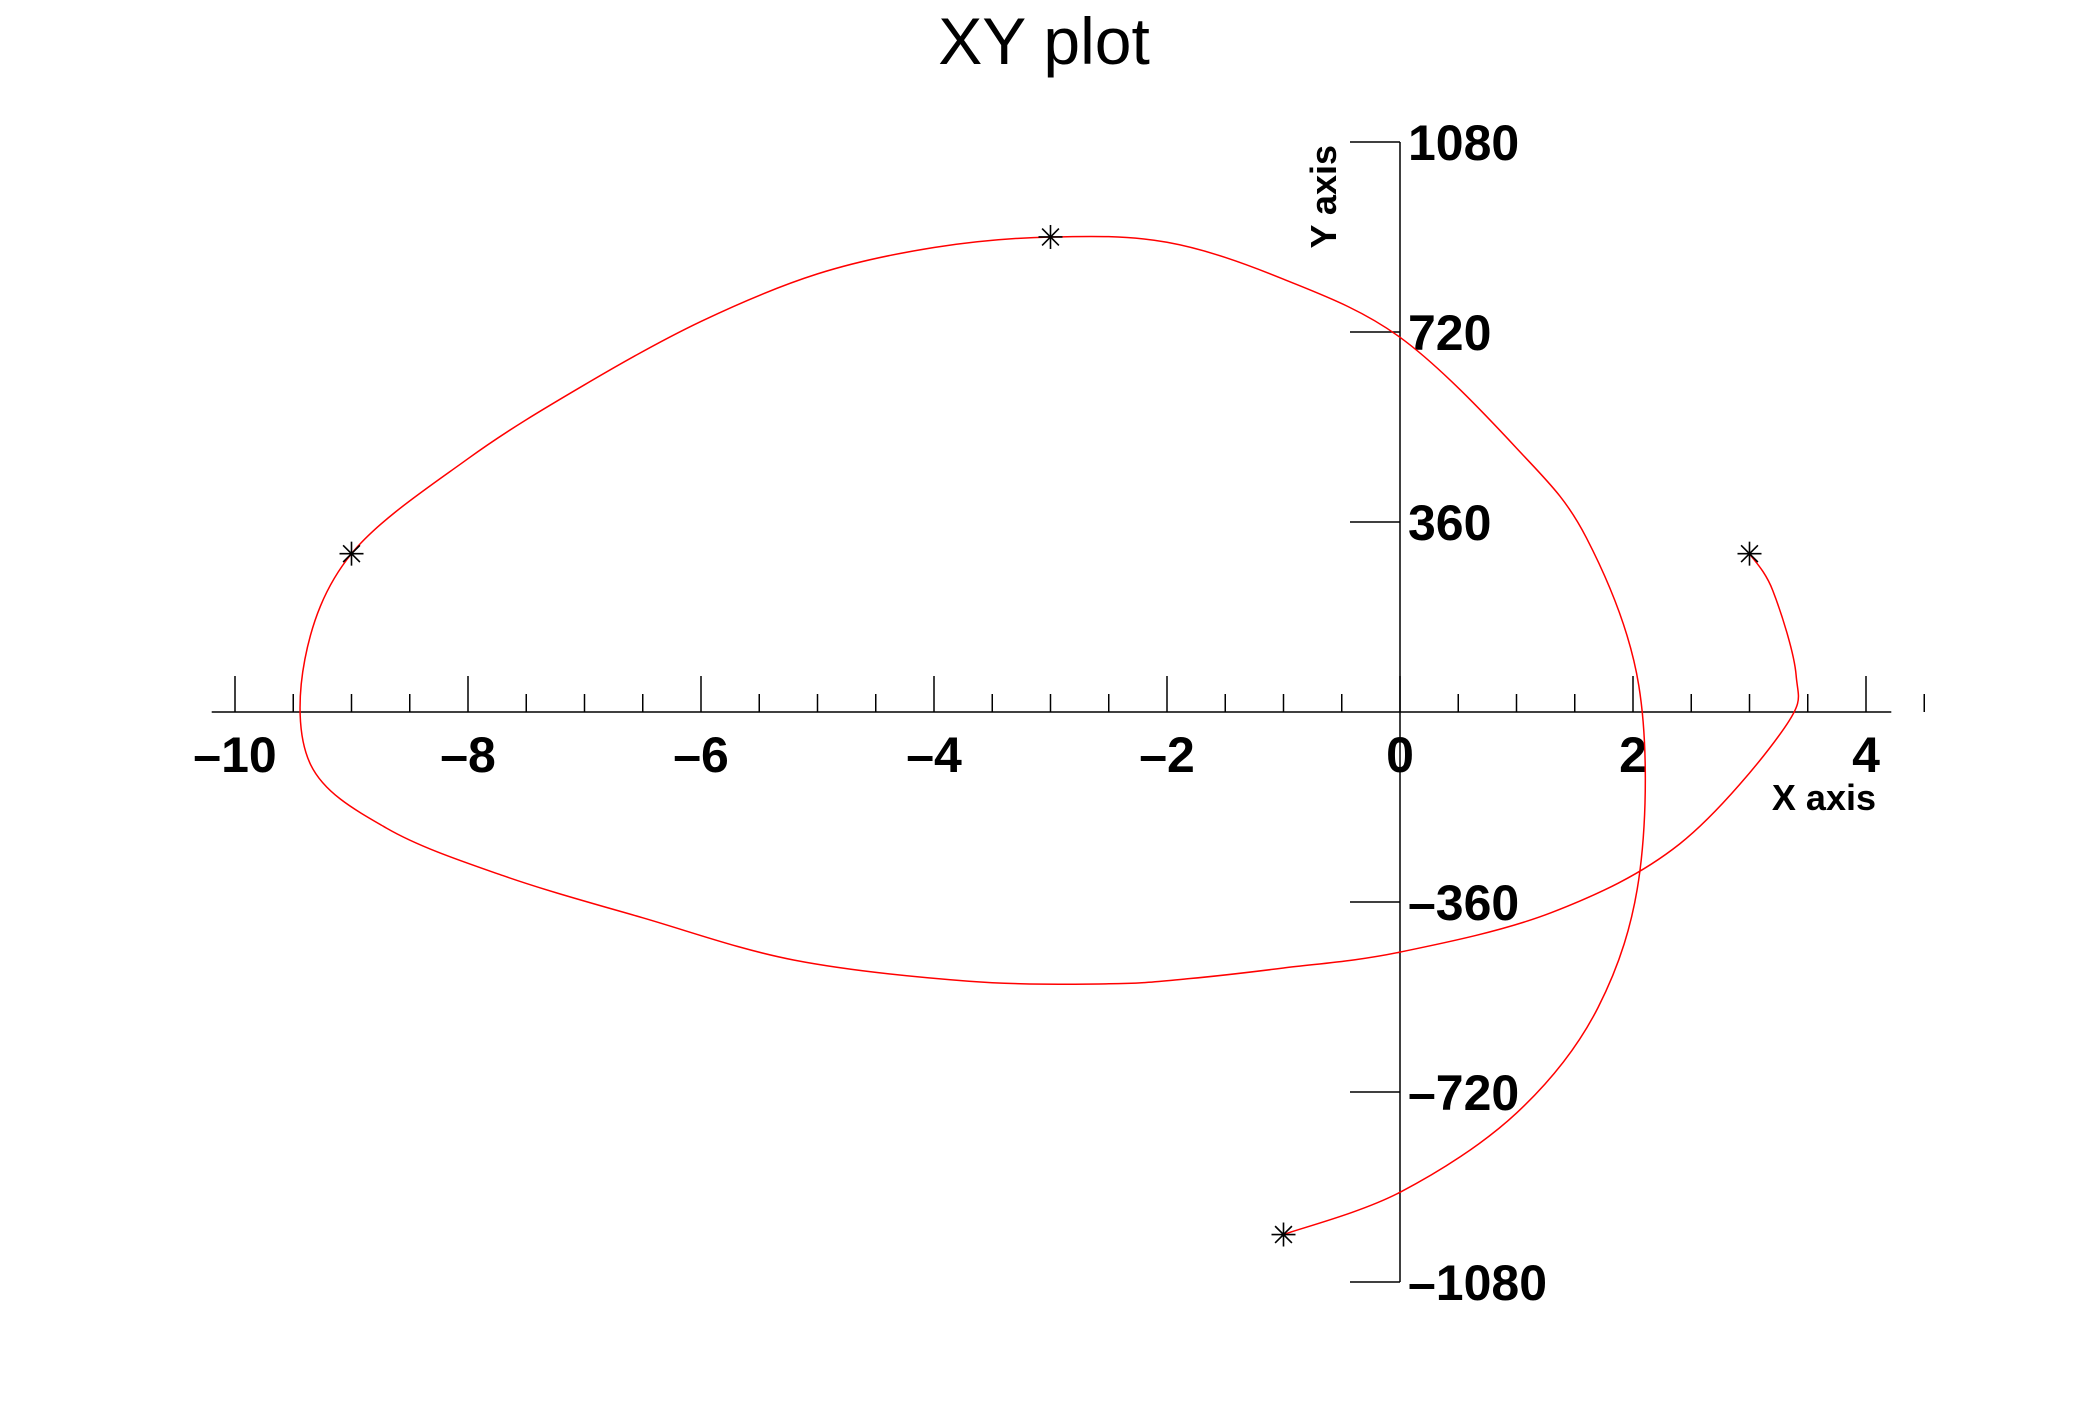 The height and width of the screenshot is (1416, 2088). I want to click on x-axis-title: X axis, so click(1824, 797).